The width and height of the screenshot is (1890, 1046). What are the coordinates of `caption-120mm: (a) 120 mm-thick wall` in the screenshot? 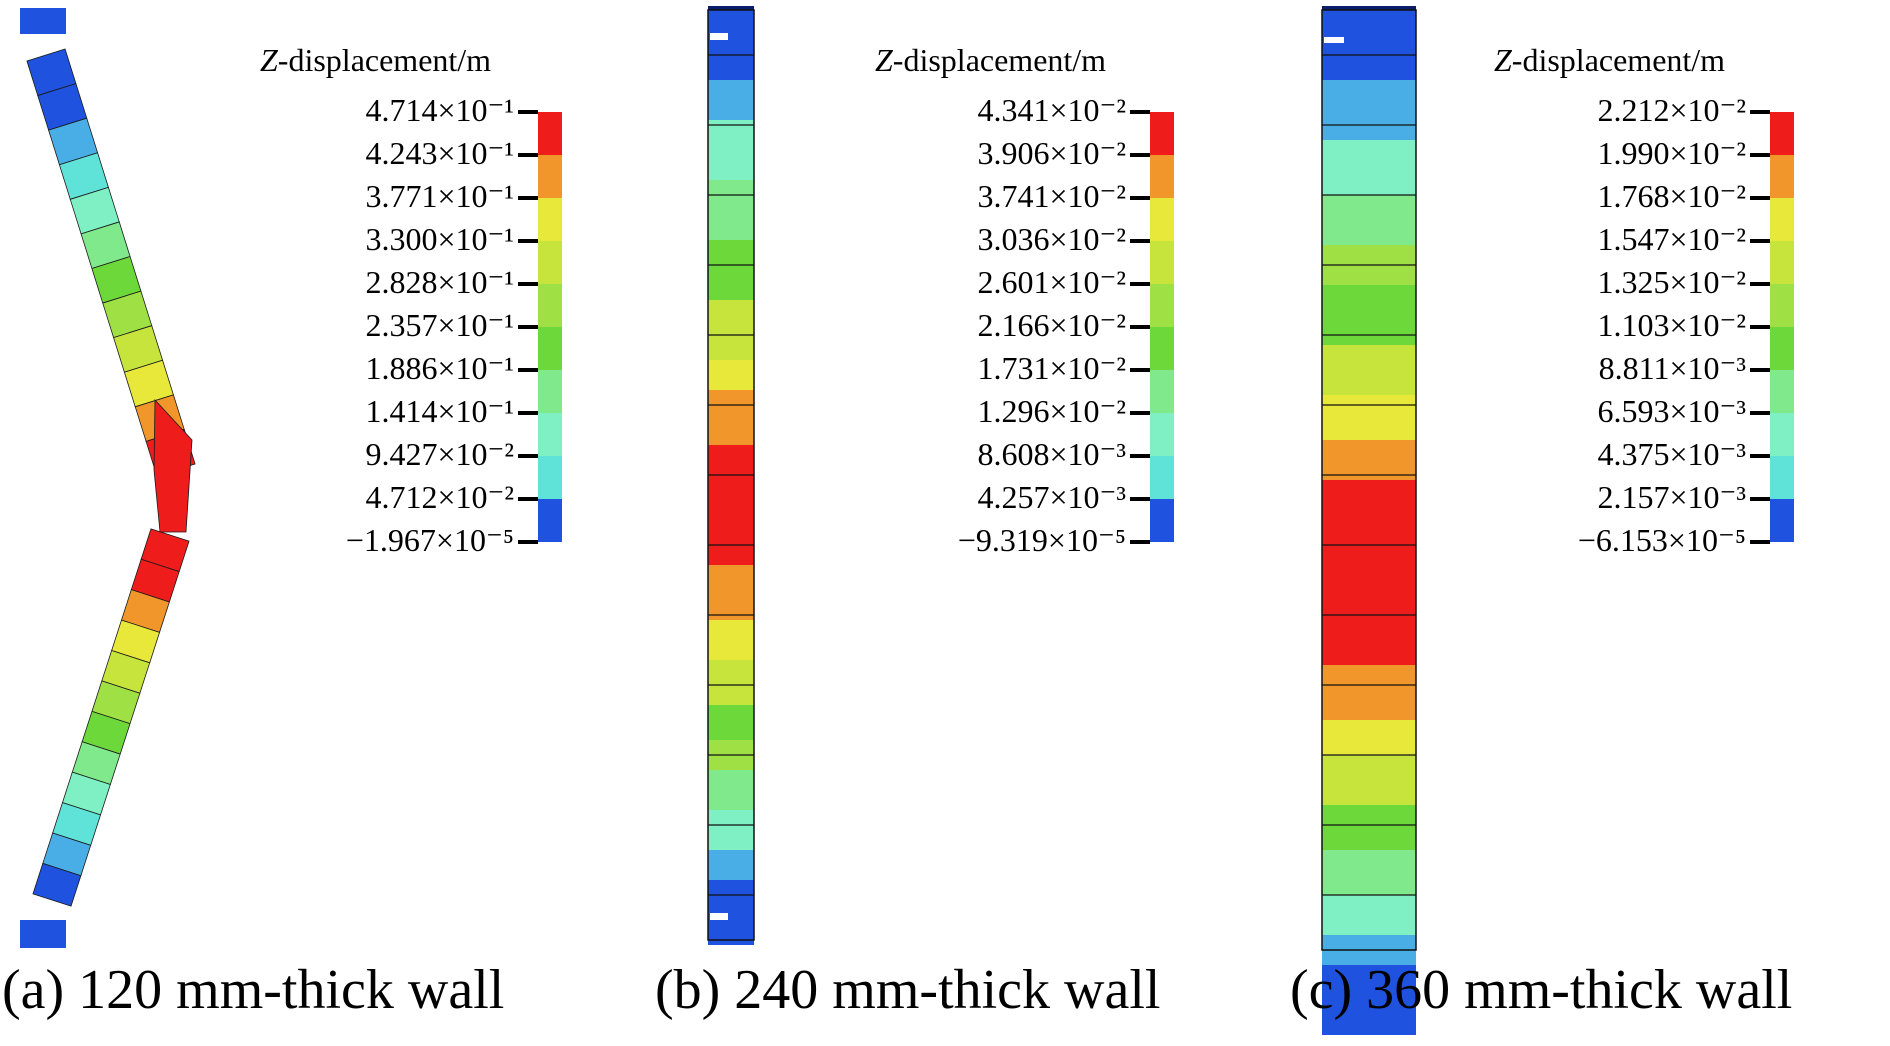 It's located at (253, 990).